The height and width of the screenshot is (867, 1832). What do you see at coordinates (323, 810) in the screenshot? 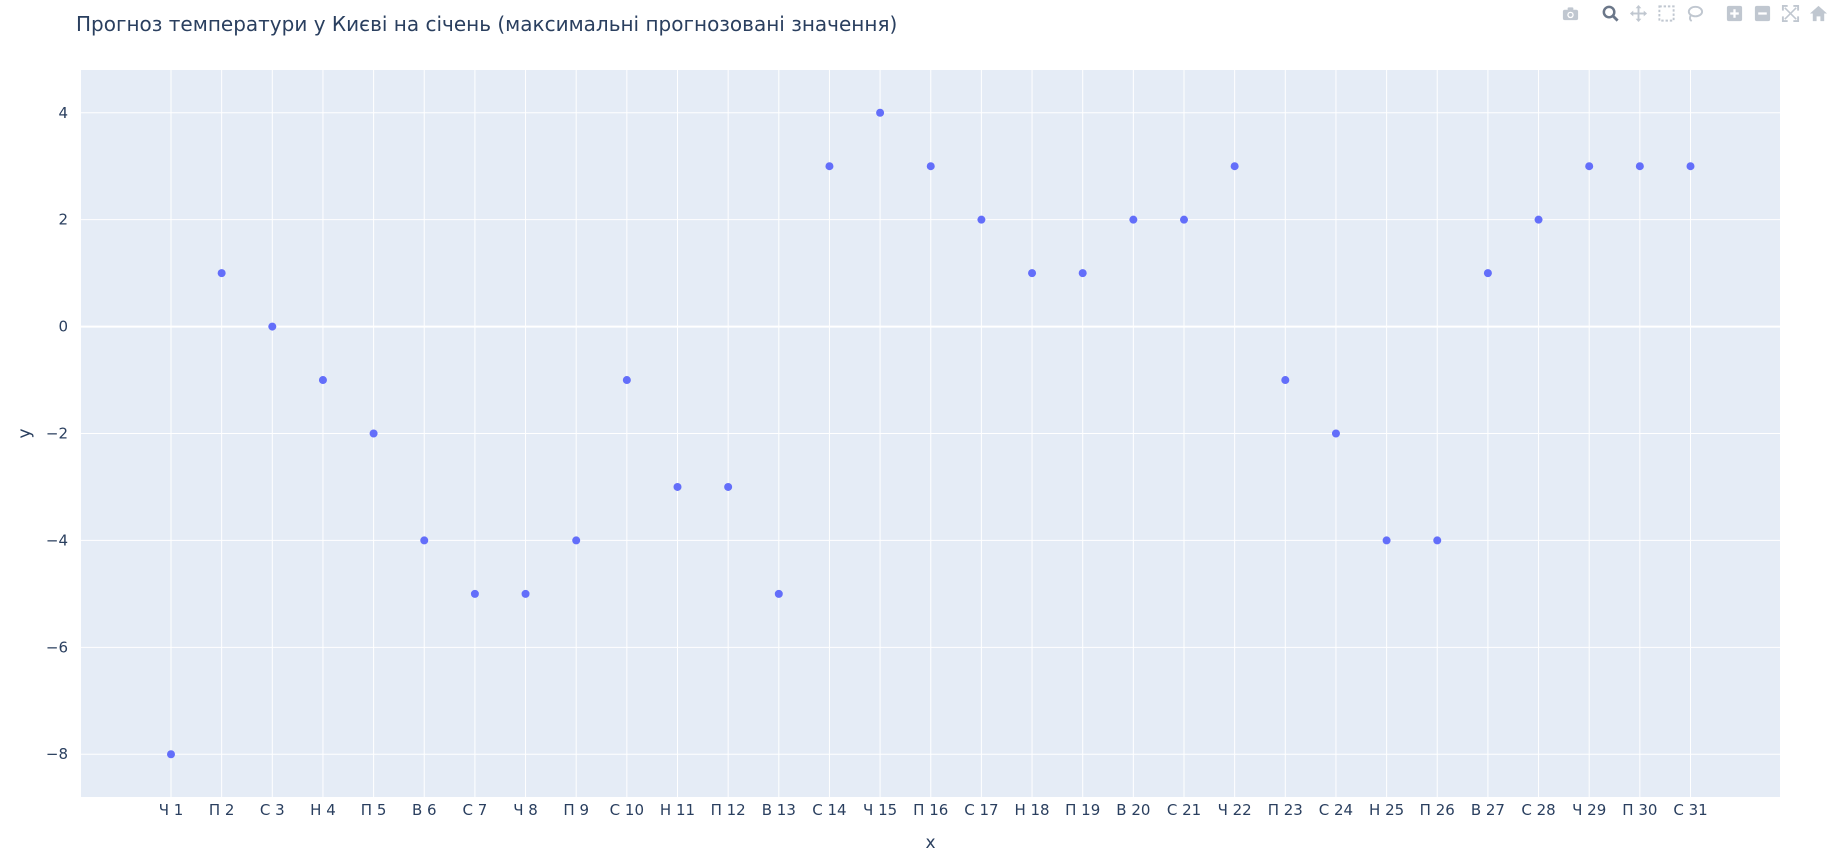
I see `x-tick-label: Н 4` at bounding box center [323, 810].